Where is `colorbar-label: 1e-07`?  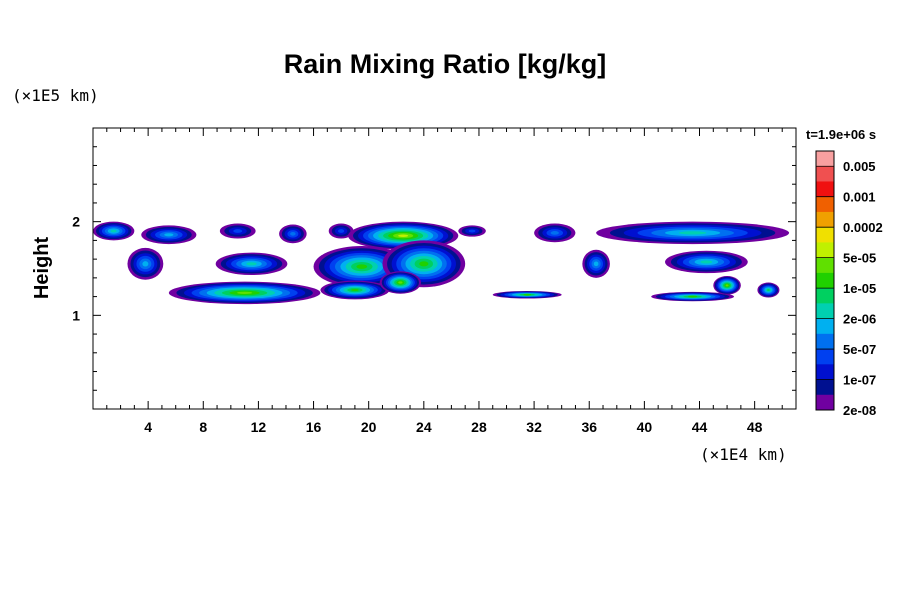 colorbar-label: 1e-07 is located at coordinates (859, 380).